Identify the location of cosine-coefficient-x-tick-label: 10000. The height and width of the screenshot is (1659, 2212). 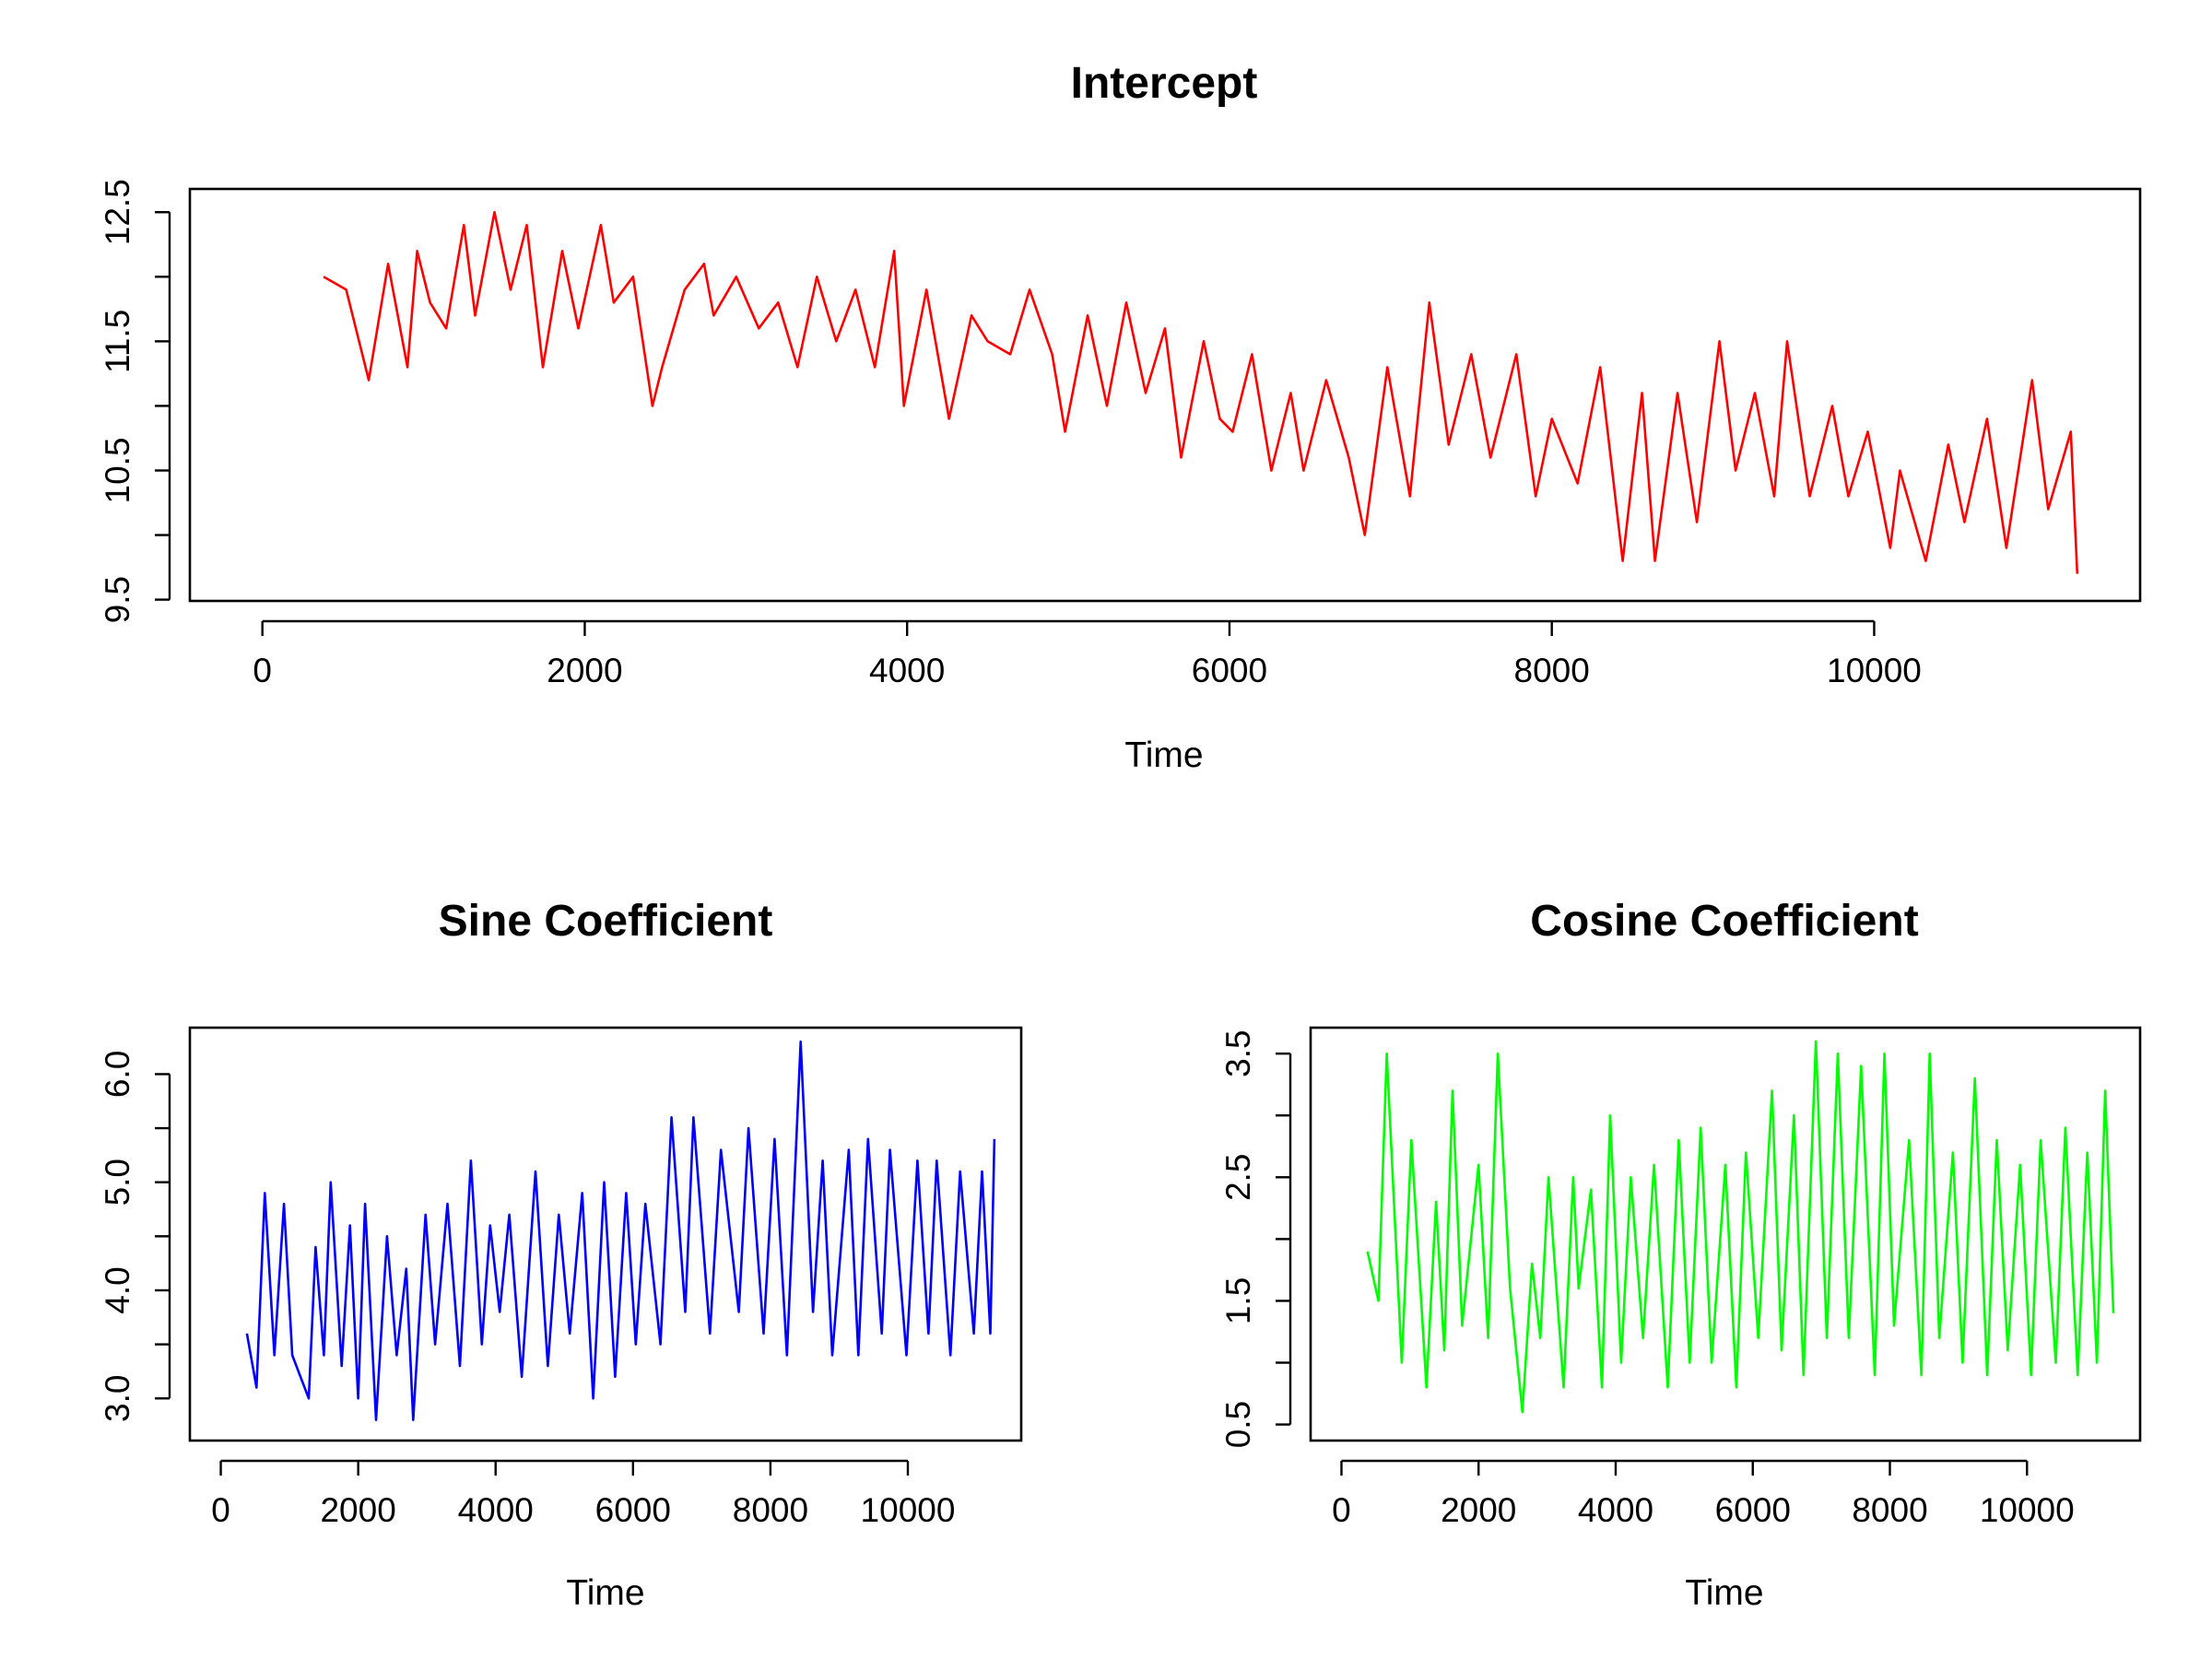
(2027, 1510).